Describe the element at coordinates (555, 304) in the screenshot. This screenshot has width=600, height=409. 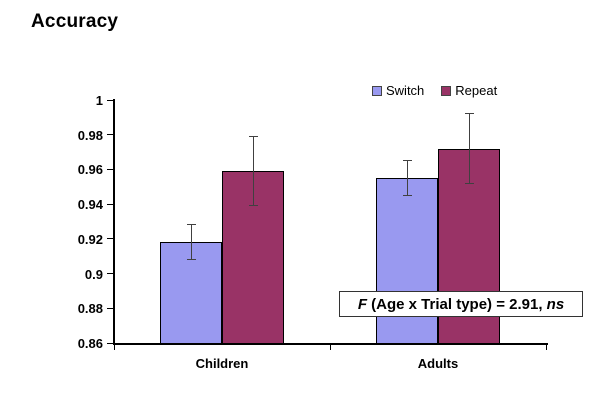
I see `annotation-ns: ns` at that location.